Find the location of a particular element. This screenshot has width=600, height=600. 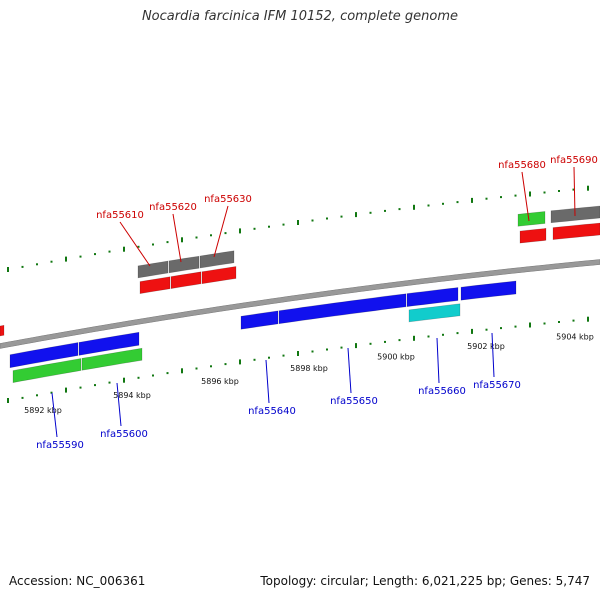

gene-label-nfa55640: nfa55640 is located at coordinates (272, 411).